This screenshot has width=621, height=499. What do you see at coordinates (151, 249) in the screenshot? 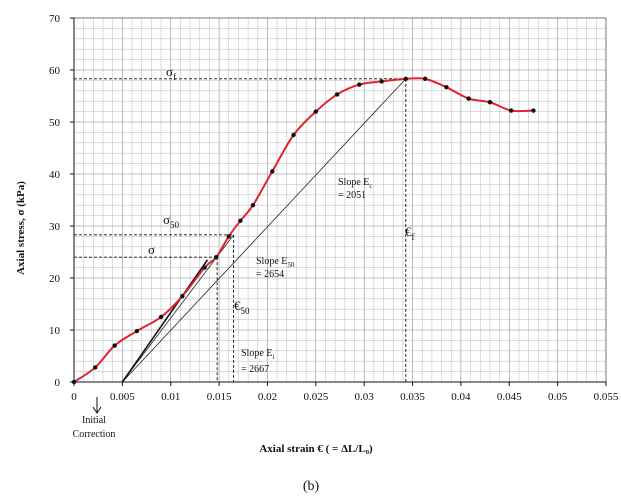
I see `sigma-label: σ` at bounding box center [151, 249].